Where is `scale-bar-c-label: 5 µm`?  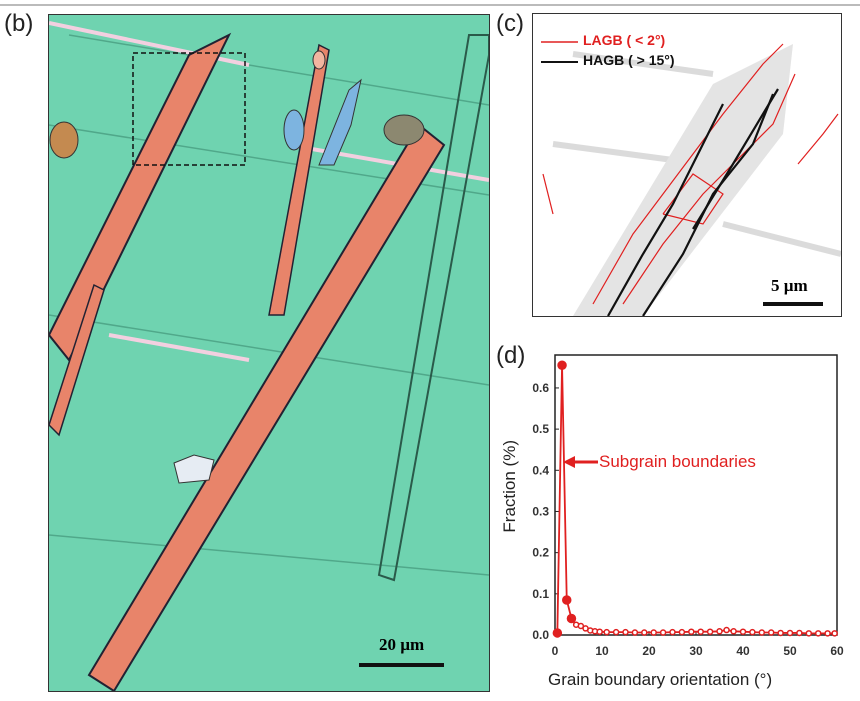 scale-bar-c-label: 5 µm is located at coordinates (789, 285).